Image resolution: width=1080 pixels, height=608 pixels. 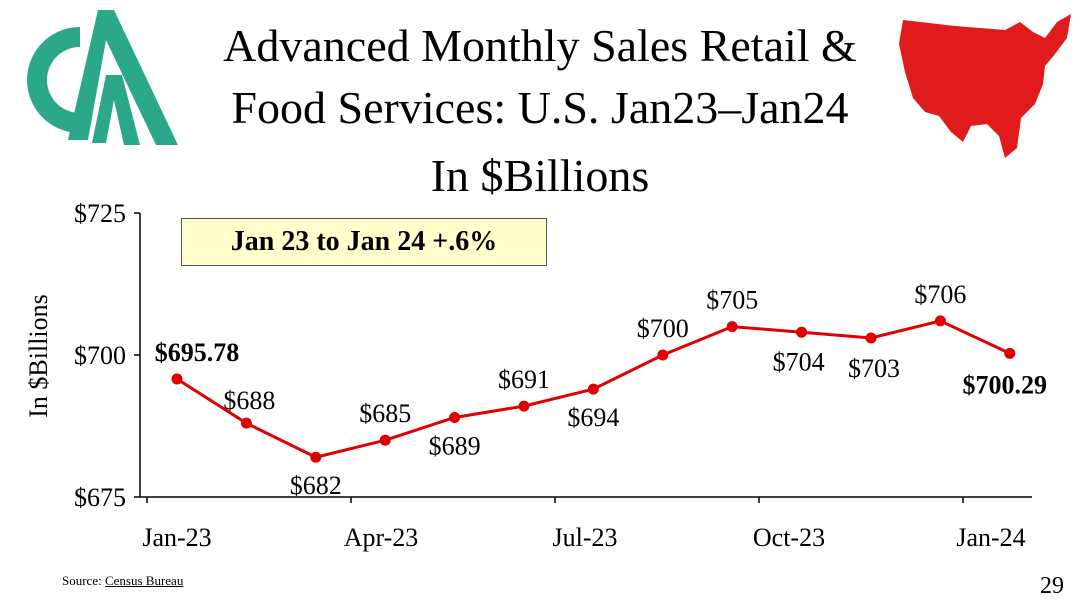 What do you see at coordinates (197, 352) in the screenshot?
I see `data-label: $695.78` at bounding box center [197, 352].